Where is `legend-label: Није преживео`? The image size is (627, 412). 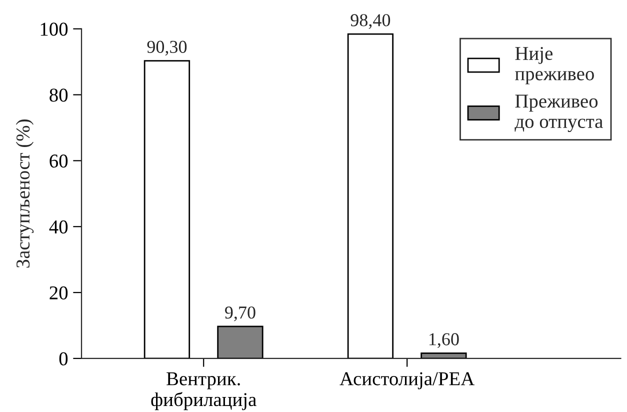
legend-label: Није преживео is located at coordinates (554, 65).